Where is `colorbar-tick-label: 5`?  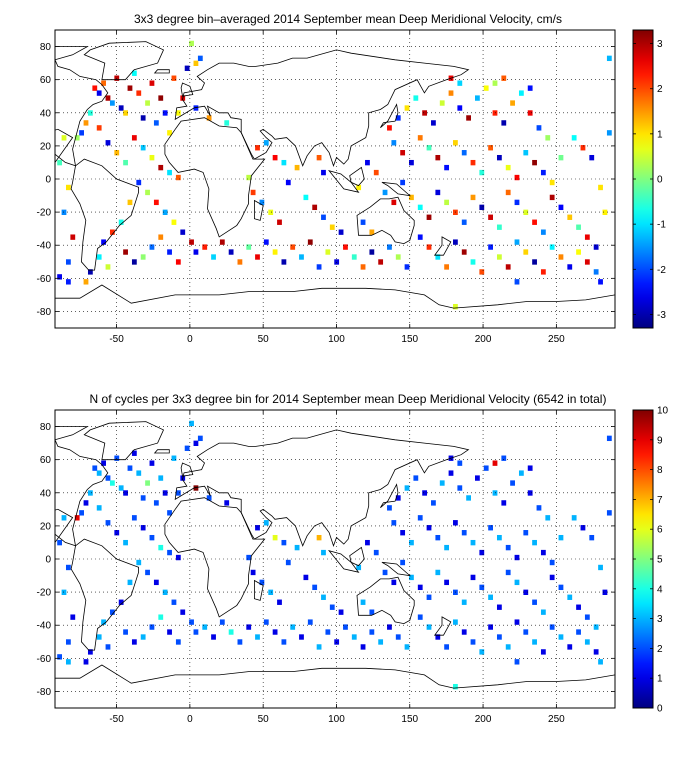
colorbar-tick-label: 5 is located at coordinates (660, 560).